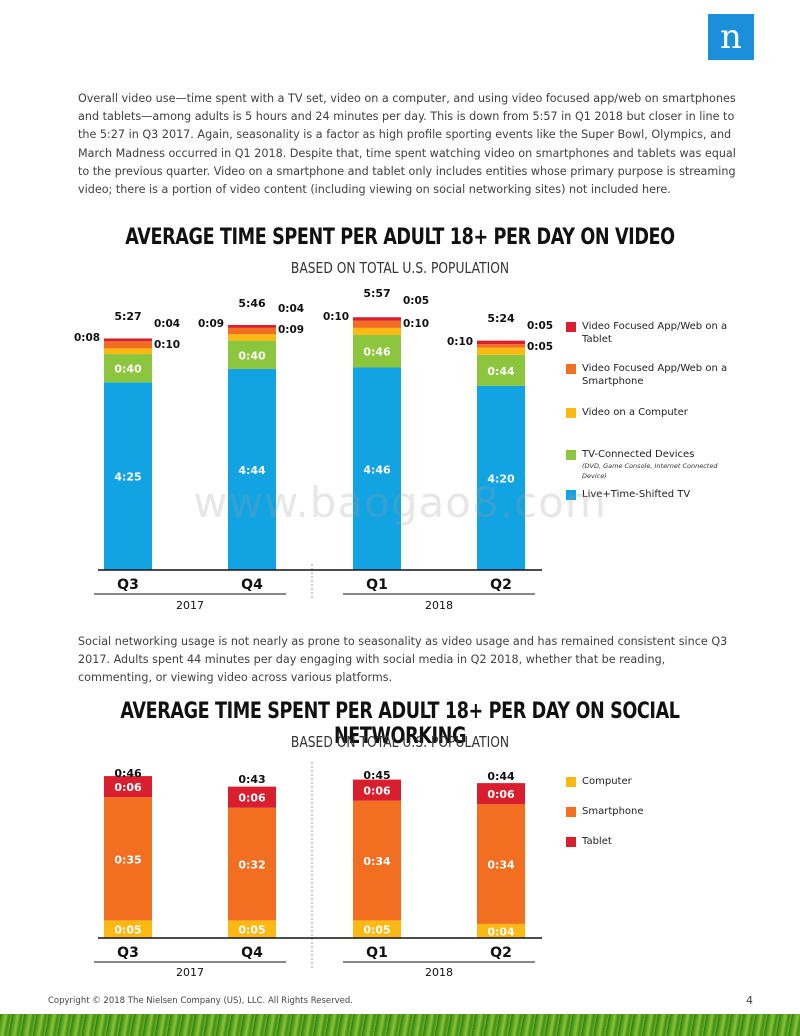 The width and height of the screenshot is (800, 1036). Describe the element at coordinates (128, 859) in the screenshot. I see `social-bar-q3-smartphone` at that location.